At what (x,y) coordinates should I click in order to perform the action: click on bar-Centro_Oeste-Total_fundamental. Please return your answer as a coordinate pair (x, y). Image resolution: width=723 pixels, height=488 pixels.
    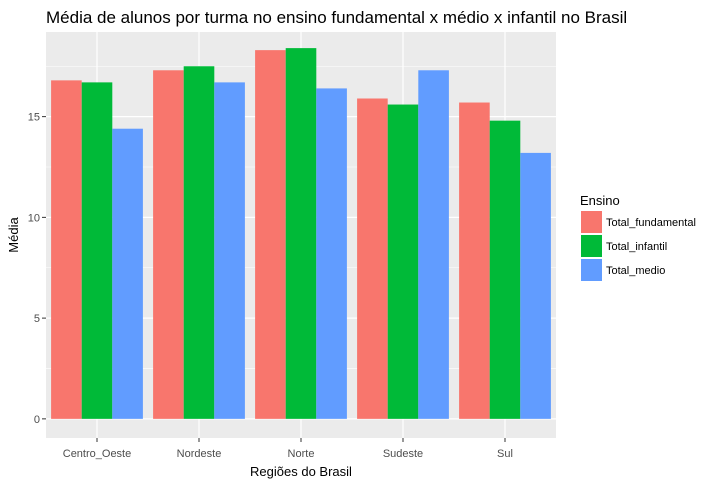
    Looking at the image, I should click on (66, 249).